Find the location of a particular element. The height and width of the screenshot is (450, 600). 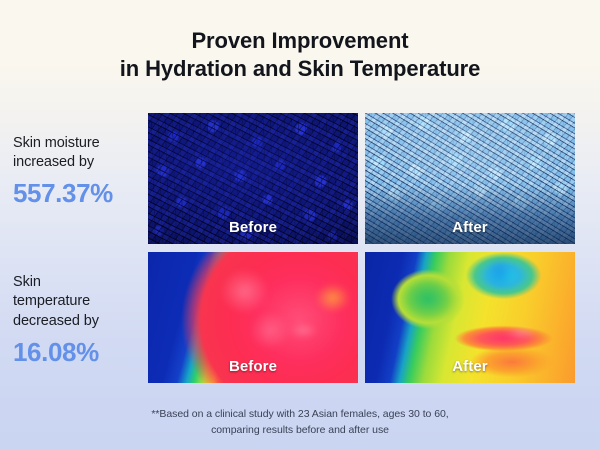

stat-skin-moisture-label: Skin moisture increased by is located at coordinates (79, 153).